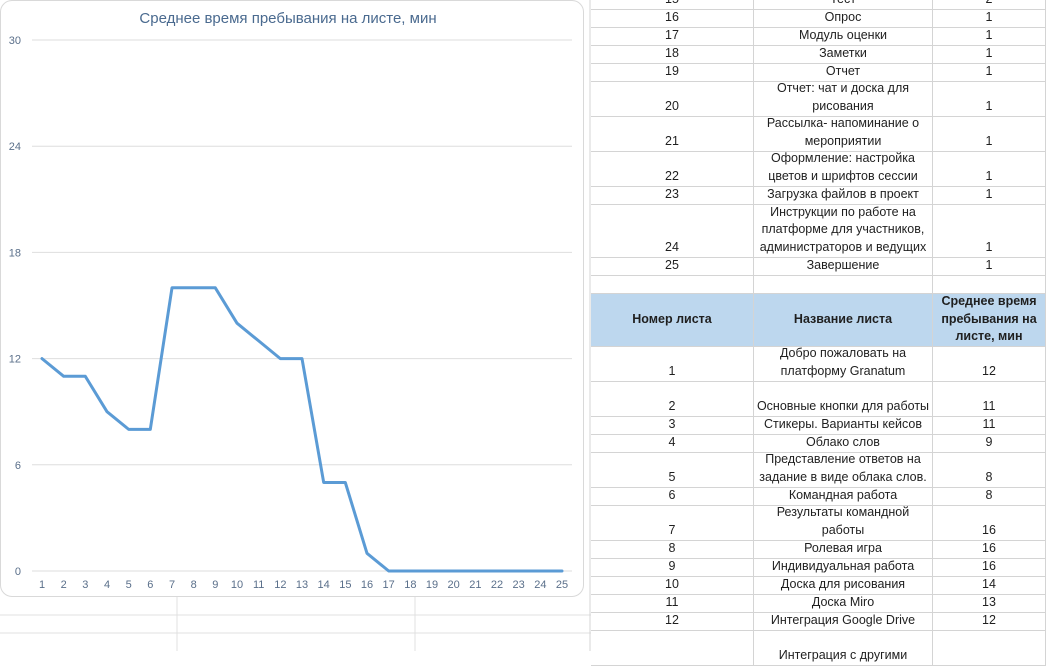 The image size is (1046, 666). What do you see at coordinates (672, 169) in the screenshot?
I see `cell-sheet-number: 22` at bounding box center [672, 169].